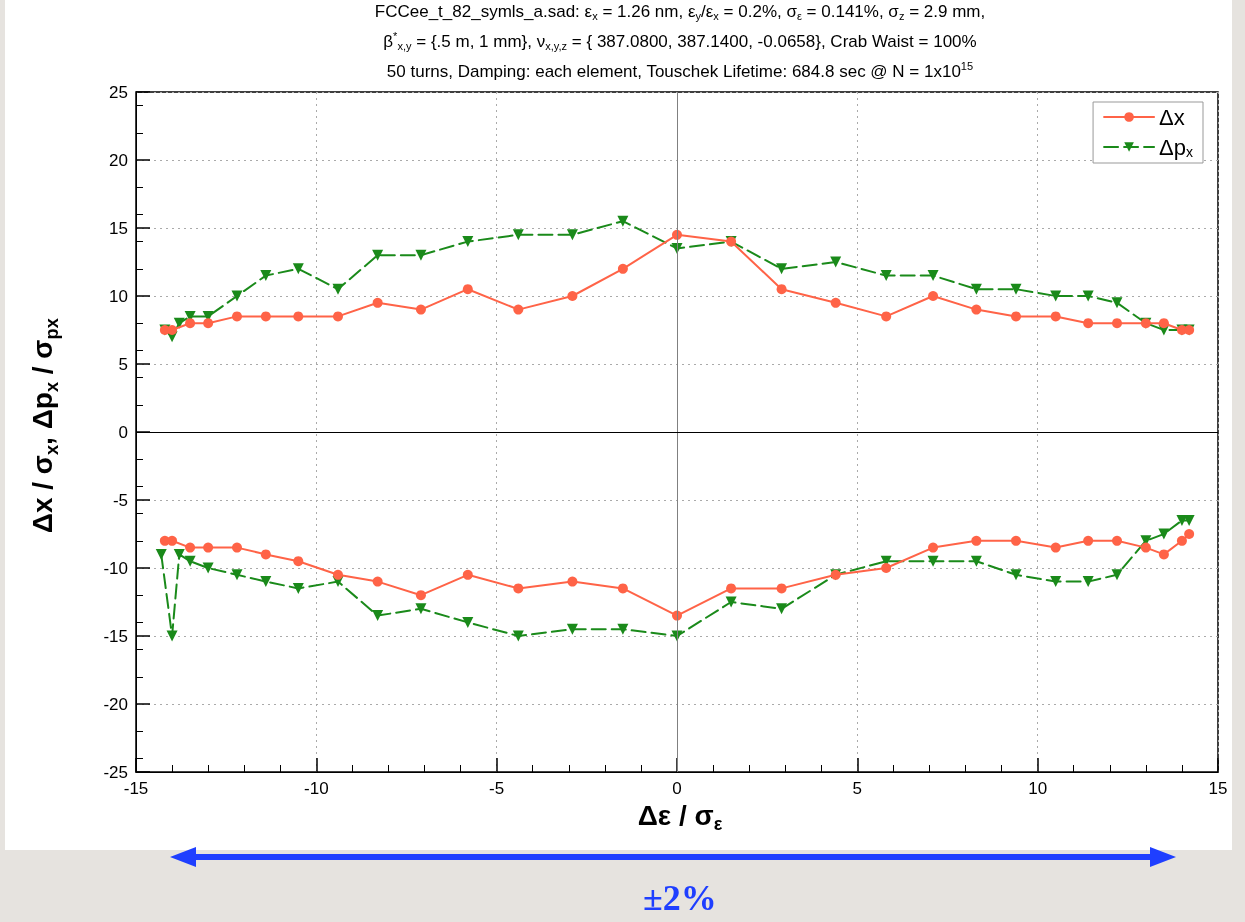 The width and height of the screenshot is (1245, 922). I want to click on y-tick-label: 0, so click(123, 432).